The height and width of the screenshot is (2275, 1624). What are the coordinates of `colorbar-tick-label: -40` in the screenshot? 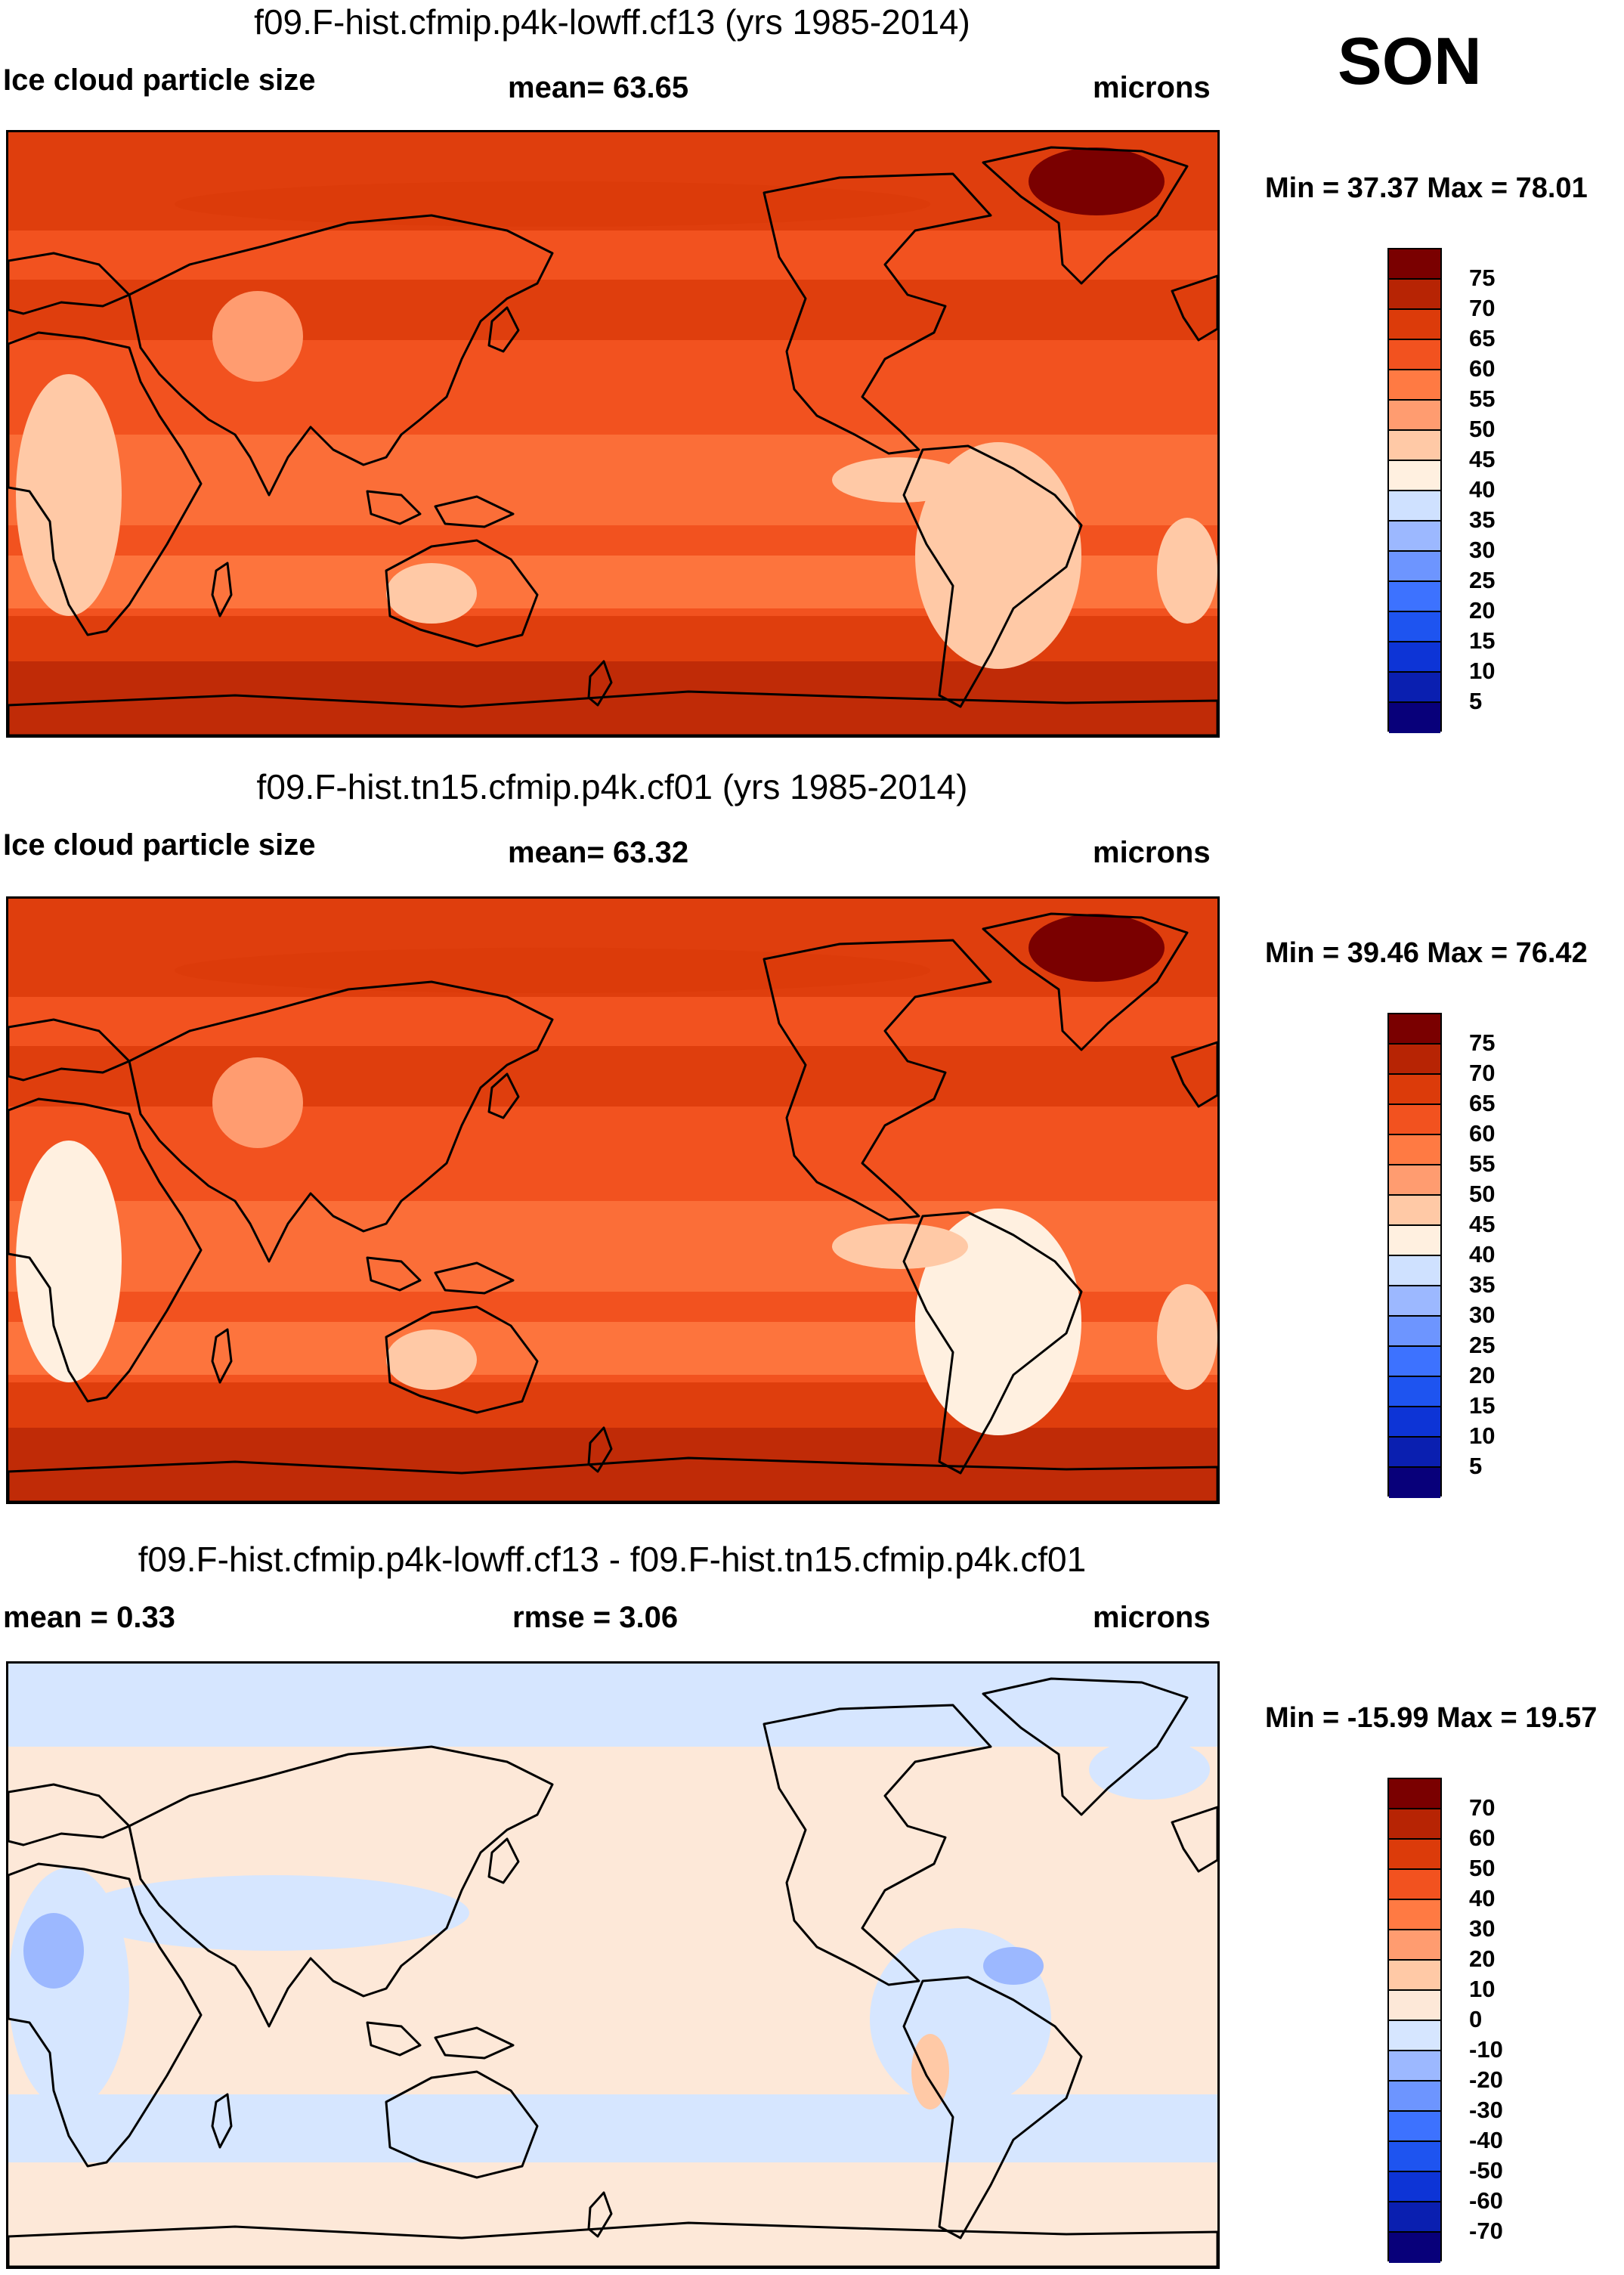 It's located at (1486, 2140).